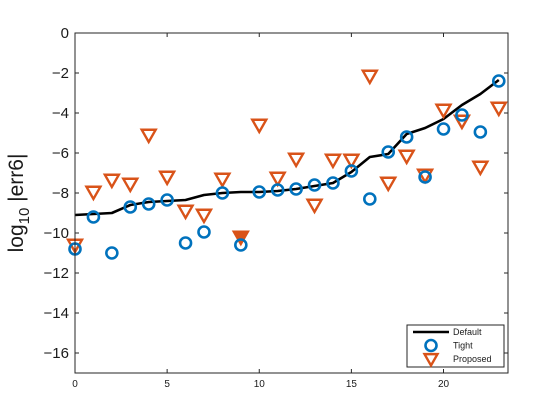 This screenshot has width=560, height=420. What do you see at coordinates (467, 332) in the screenshot?
I see `legend-label: Default` at bounding box center [467, 332].